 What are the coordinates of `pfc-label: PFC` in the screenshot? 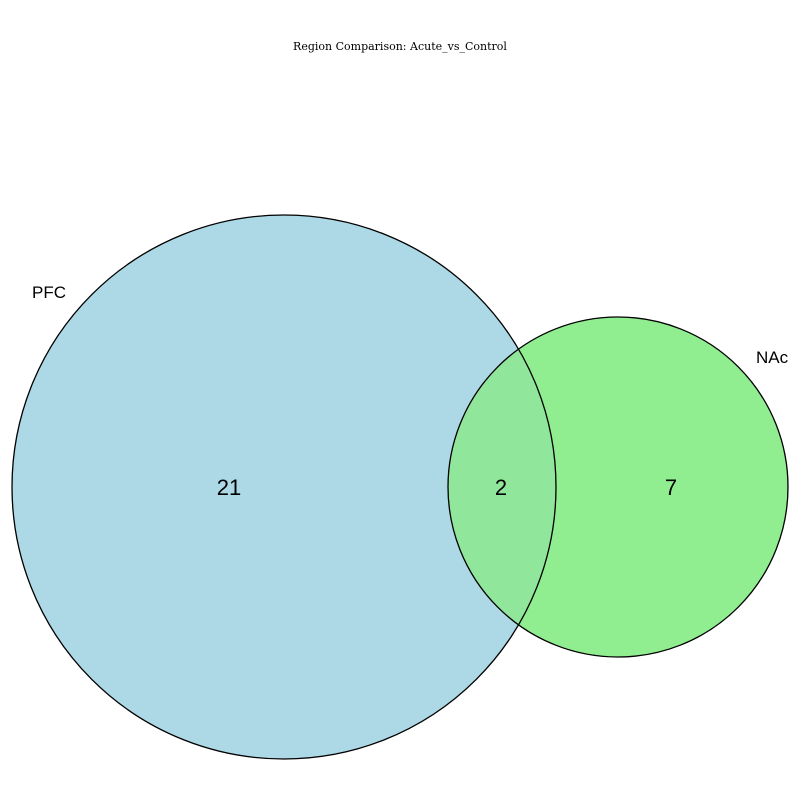 It's located at (49, 292).